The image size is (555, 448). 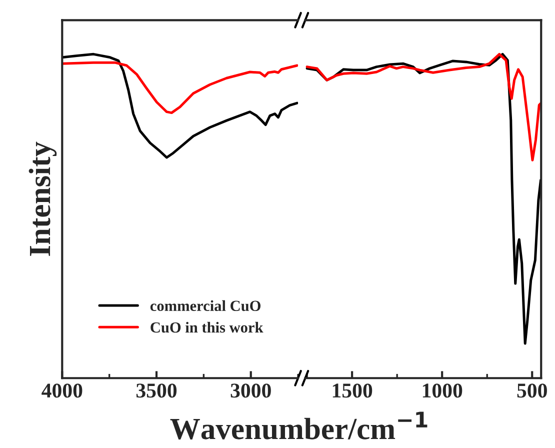 I want to click on x-tick-label: 1000, so click(x=442, y=391).